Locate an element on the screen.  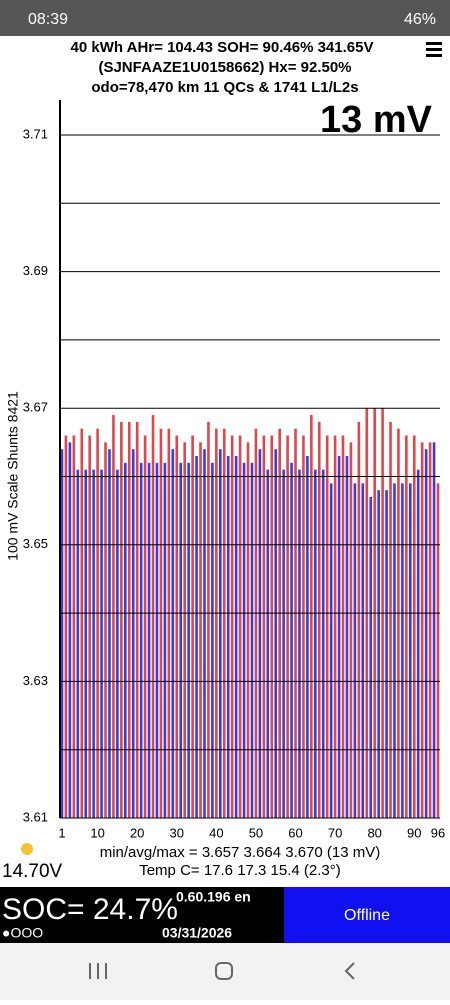
nav-buttons is located at coordinates (222, 971).